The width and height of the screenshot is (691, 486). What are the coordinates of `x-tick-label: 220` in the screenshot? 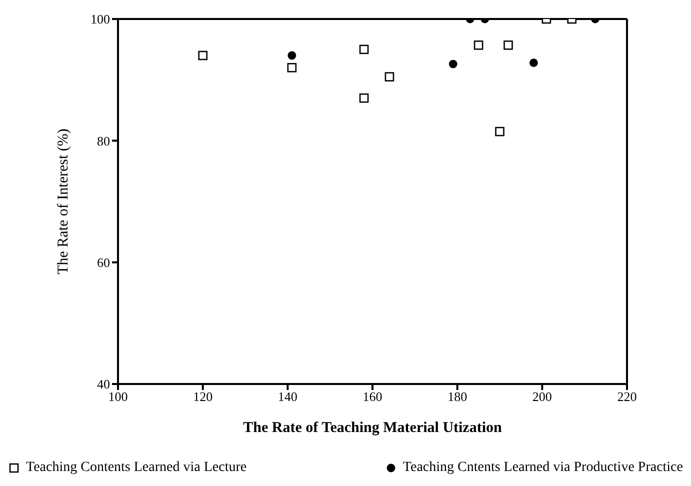 It's located at (627, 396).